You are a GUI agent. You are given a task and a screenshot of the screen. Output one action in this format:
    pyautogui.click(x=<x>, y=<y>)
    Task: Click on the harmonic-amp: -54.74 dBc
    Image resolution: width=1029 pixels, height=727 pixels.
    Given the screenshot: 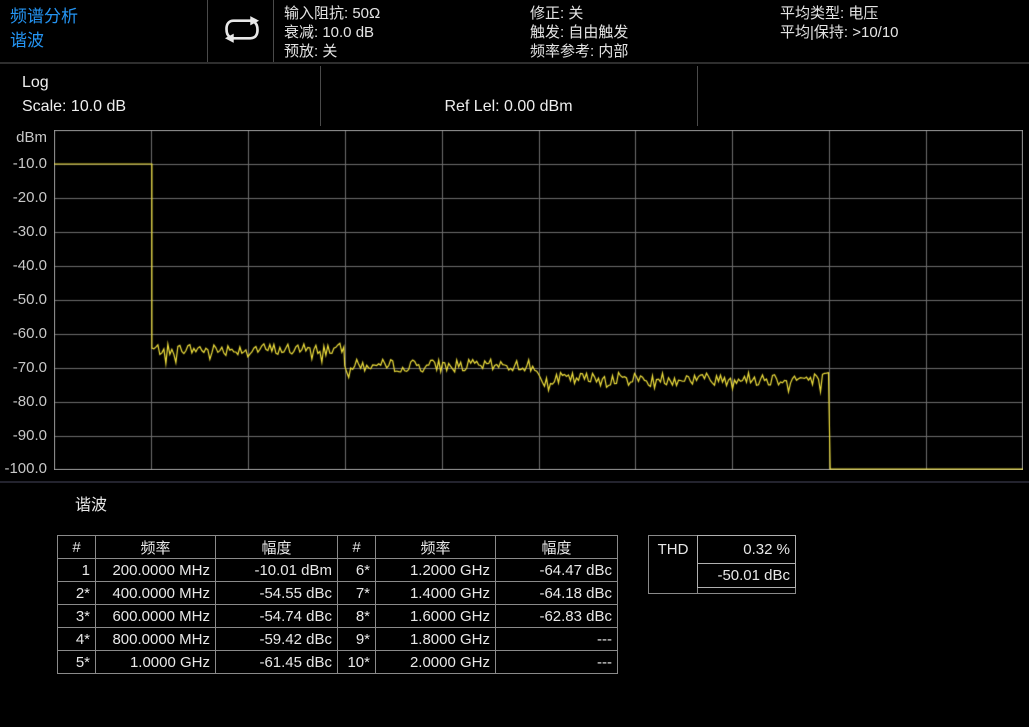 What is the action you would take?
    pyautogui.click(x=276, y=616)
    